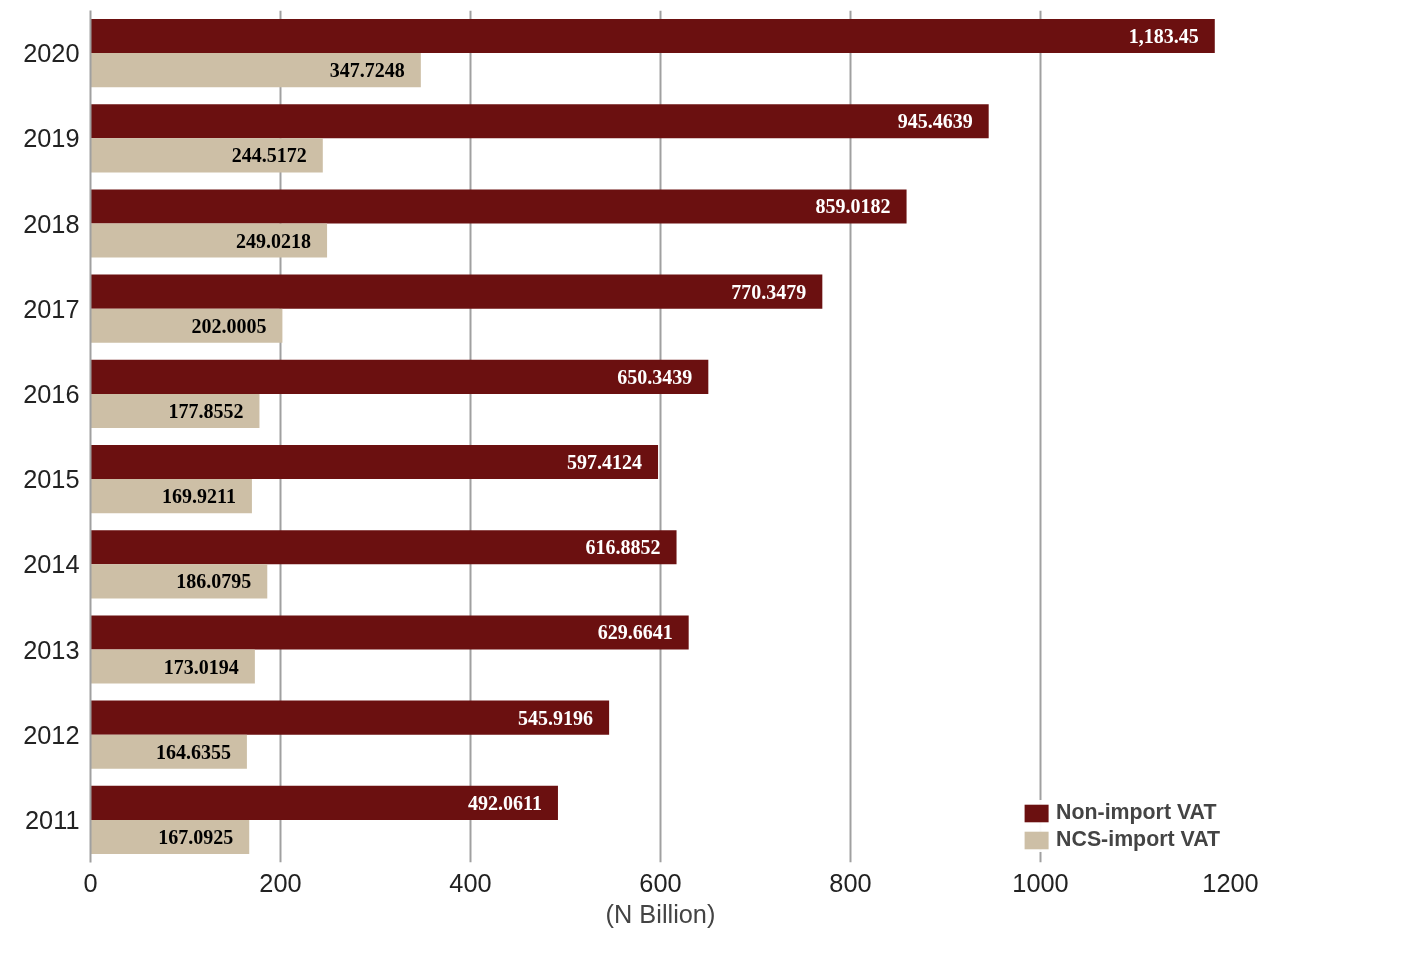 This screenshot has width=1413, height=977. Describe the element at coordinates (660, 882) in the screenshot. I see `x-tick-label: 600` at that location.